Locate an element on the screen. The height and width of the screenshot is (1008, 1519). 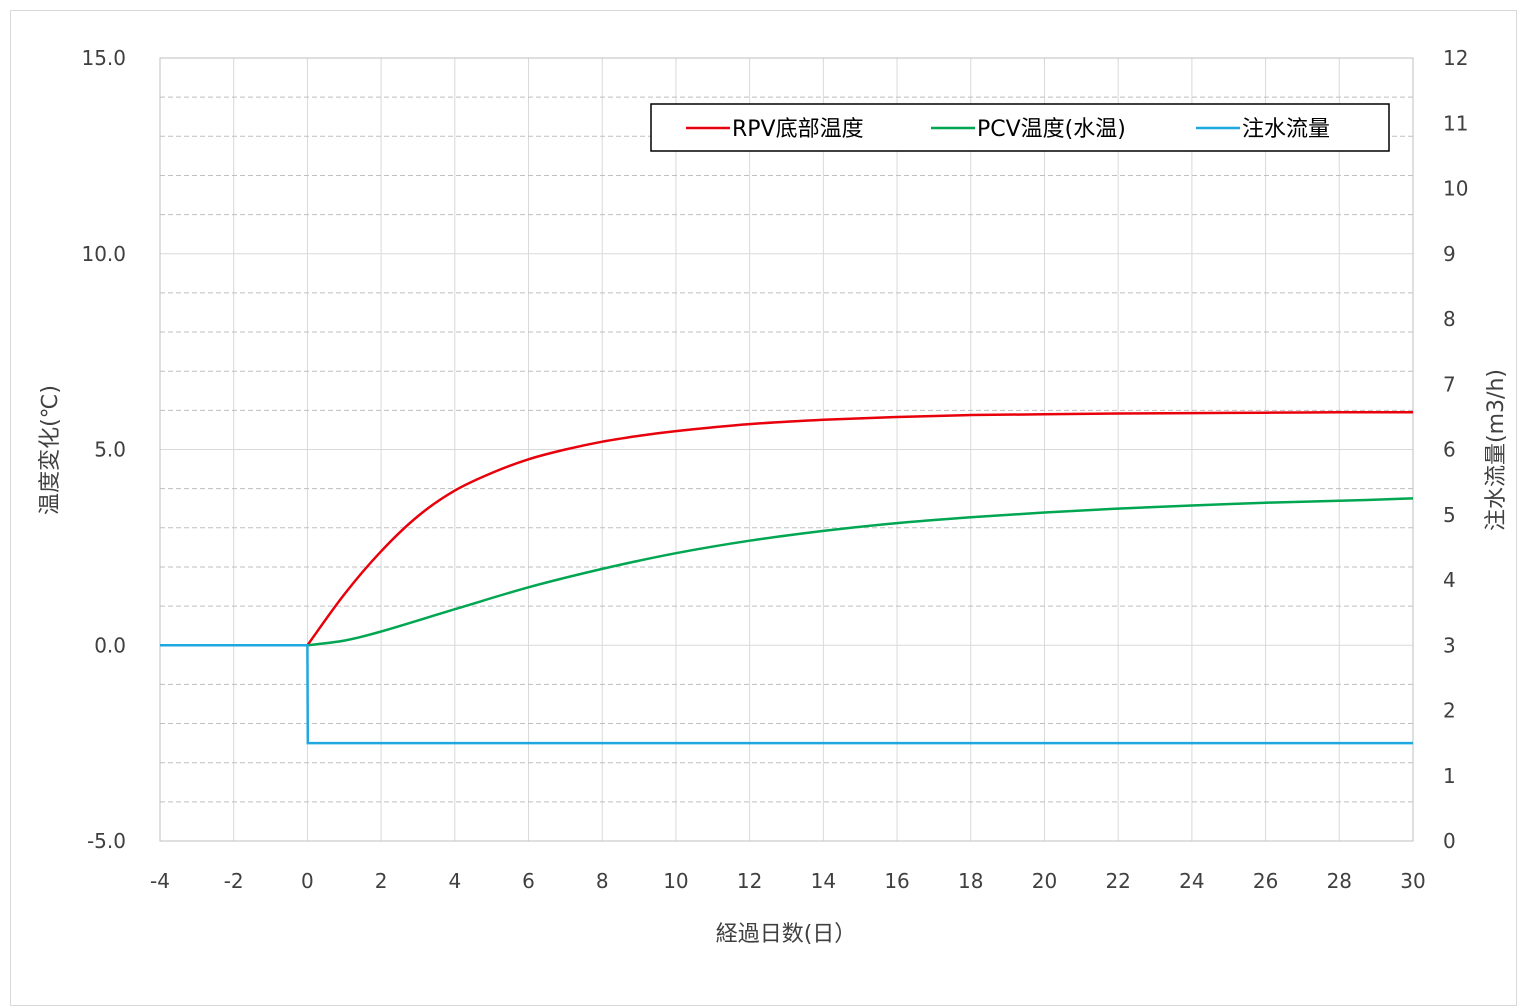
y-right-tick-label: 2 is located at coordinates (1449, 711).